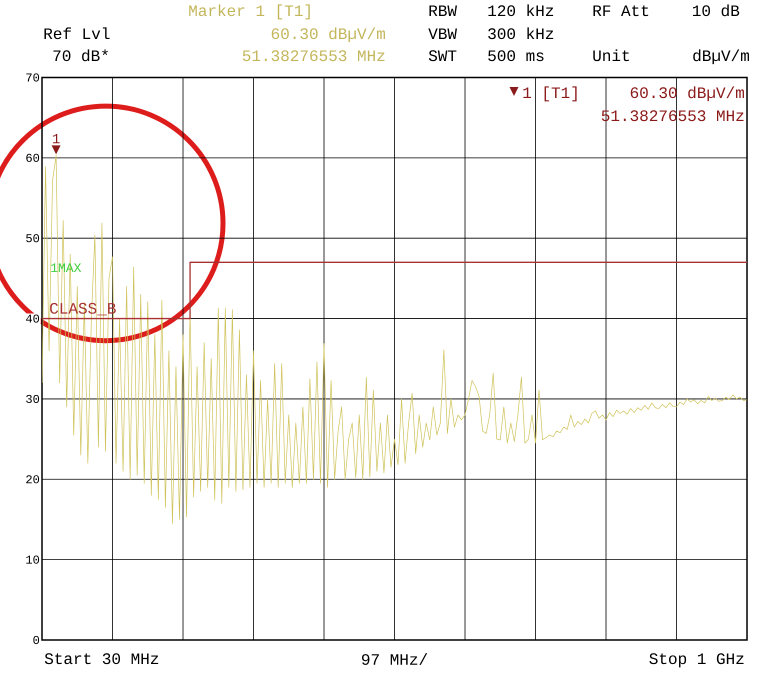 This screenshot has height=680, width=758. Describe the element at coordinates (33, 479) in the screenshot. I see `y-tick-label: 20` at that location.